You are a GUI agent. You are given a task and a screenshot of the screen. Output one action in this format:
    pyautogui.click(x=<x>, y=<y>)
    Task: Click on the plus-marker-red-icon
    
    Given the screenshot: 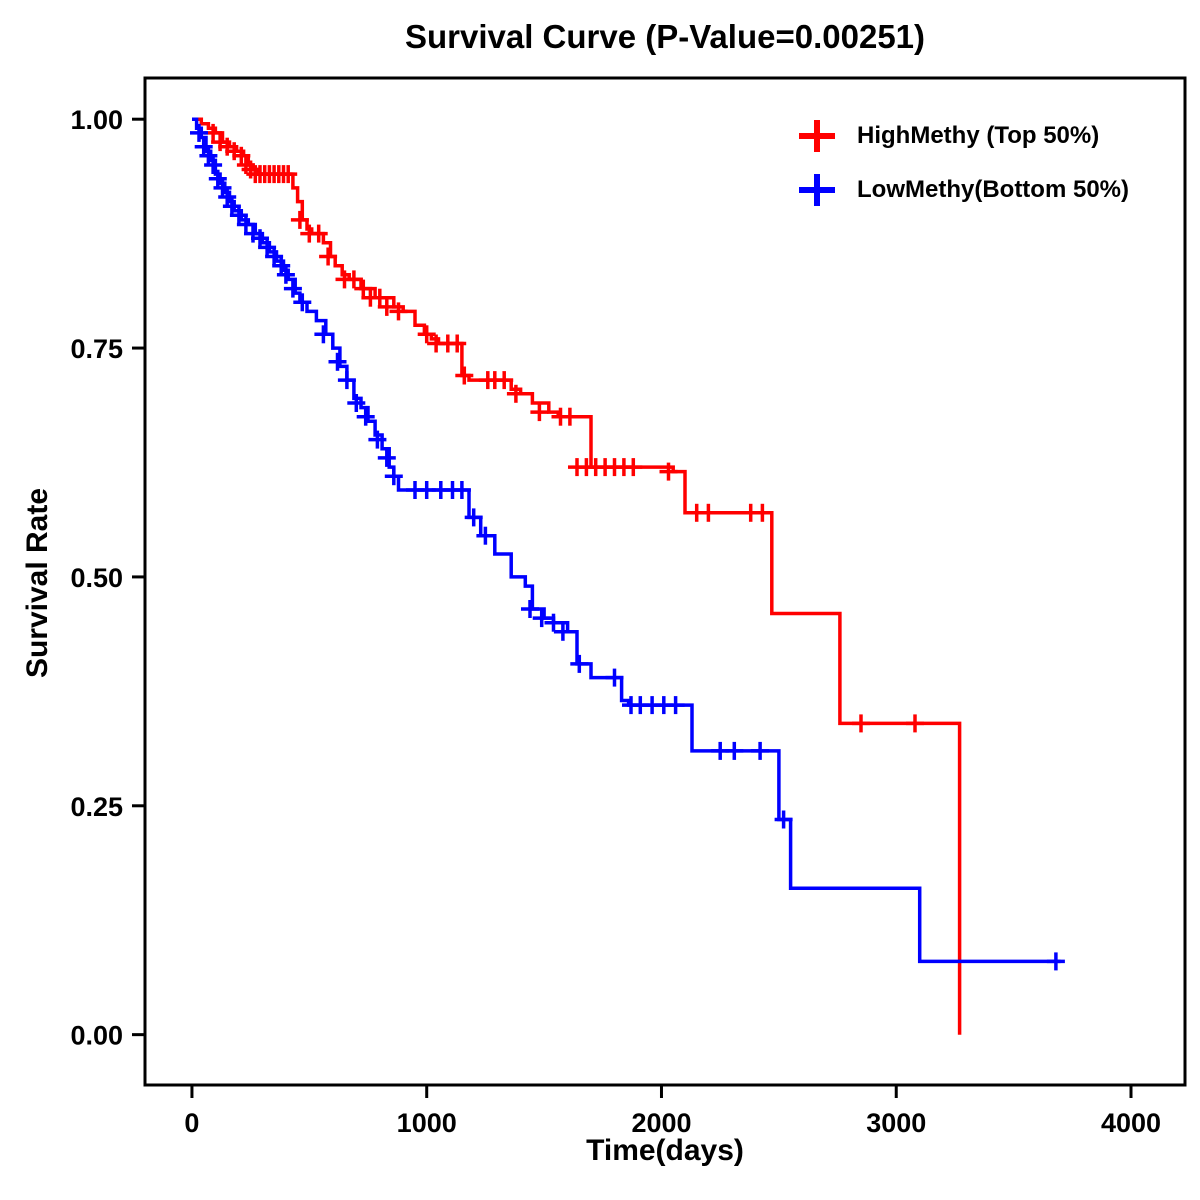 What is the action you would take?
    pyautogui.click(x=817, y=136)
    